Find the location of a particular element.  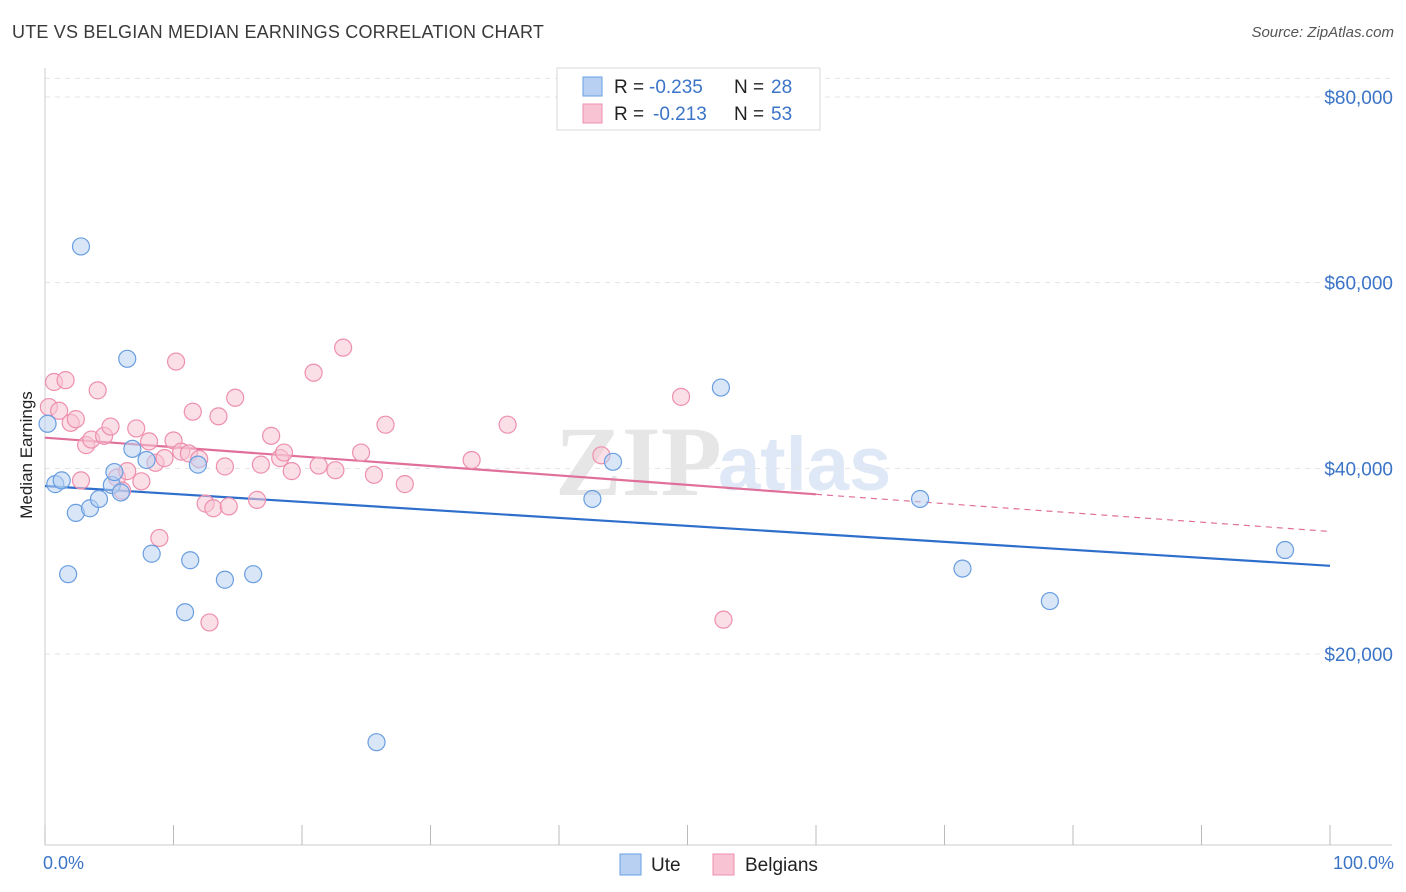

legend-bel-r-value: -0.213 is located at coordinates (680, 114).